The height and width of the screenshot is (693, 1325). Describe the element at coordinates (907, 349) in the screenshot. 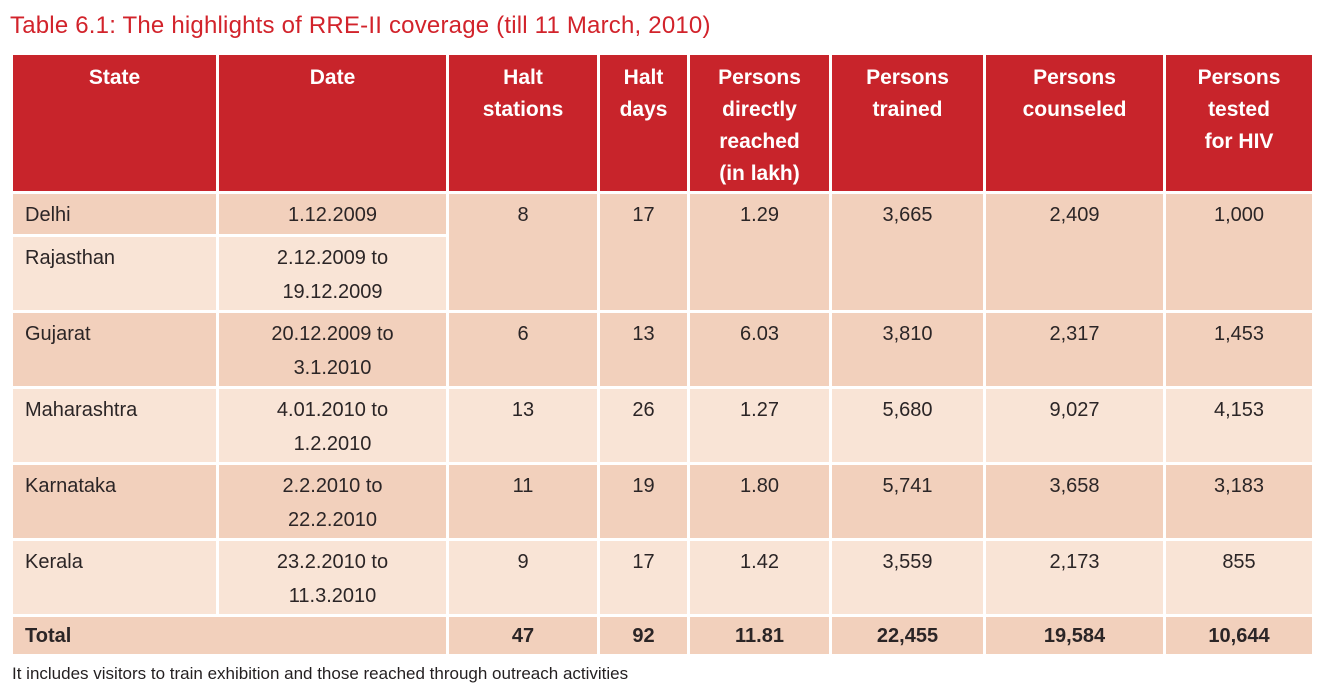

I see `cell-persons-trained: 3,810` at that location.